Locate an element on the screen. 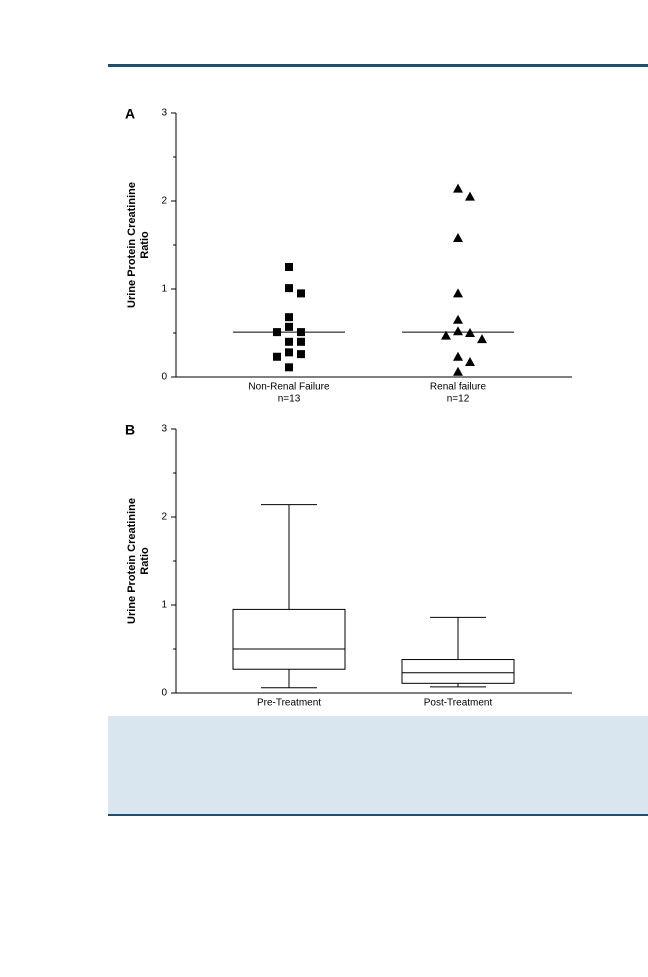 Image resolution: width=648 pixels, height=977 pixels. x-tick-note: n=13 is located at coordinates (289, 399).